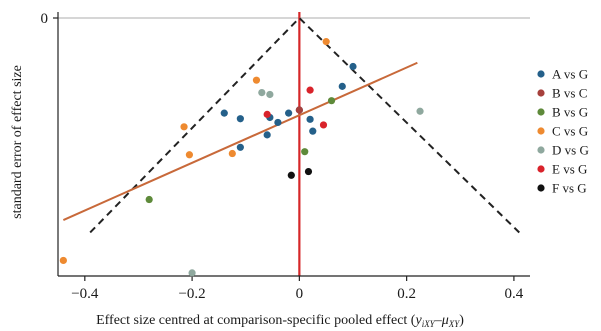  Describe the element at coordinates (406, 294) in the screenshot. I see `x-tick-label: 0.2` at that location.